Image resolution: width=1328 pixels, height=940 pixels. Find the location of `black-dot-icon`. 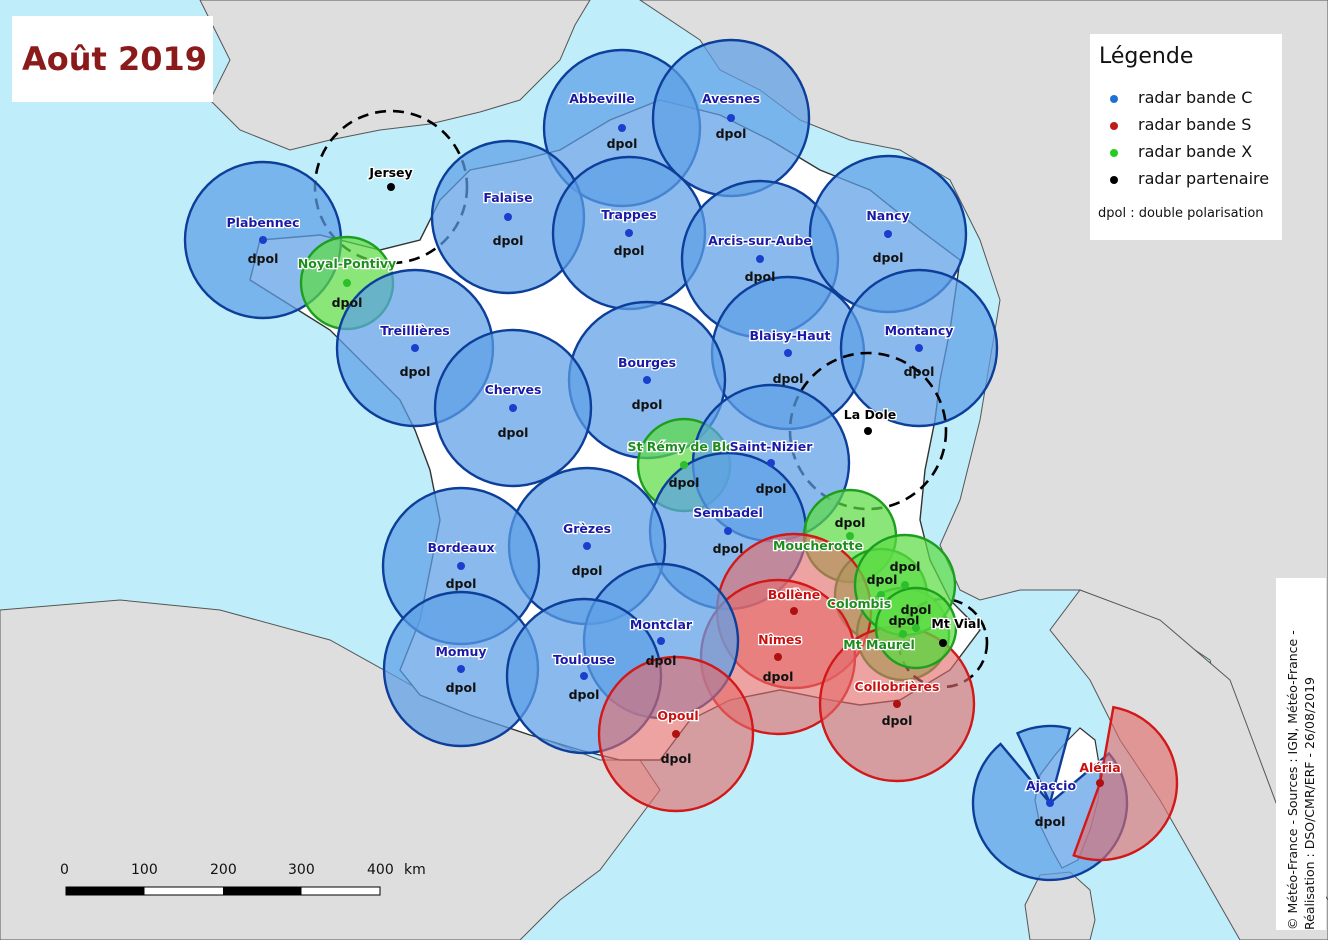

black-dot-icon is located at coordinates (1114, 179).